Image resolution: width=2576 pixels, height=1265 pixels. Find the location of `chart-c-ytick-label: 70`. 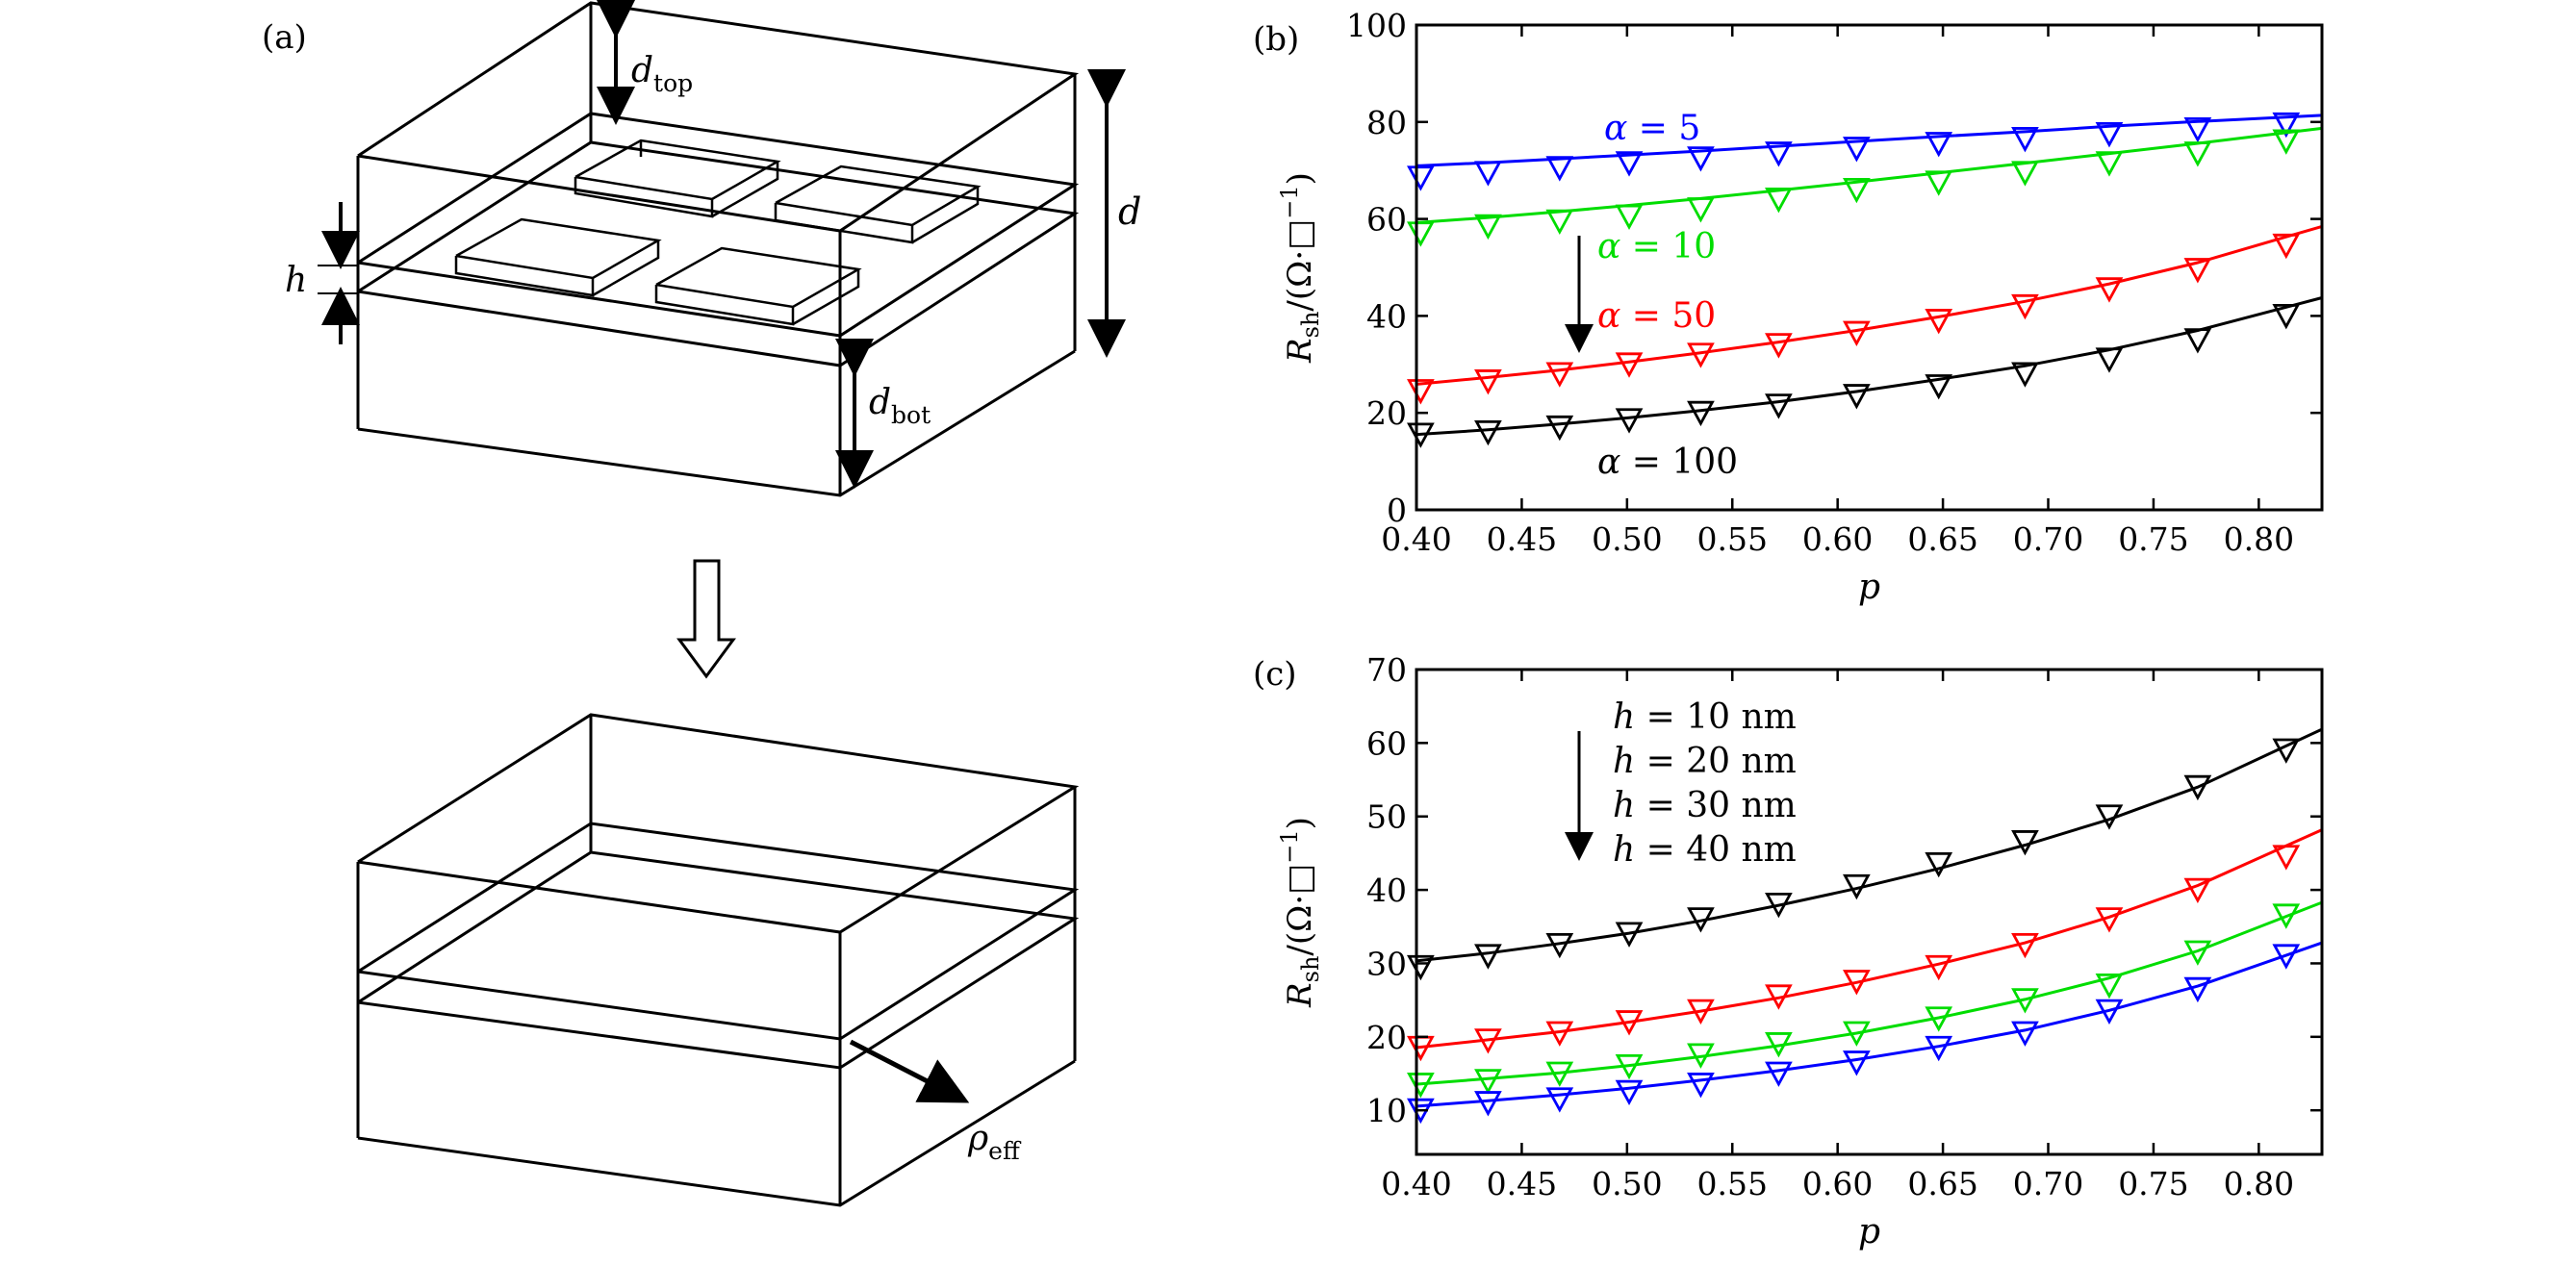

chart-c-ytick-label: 70 is located at coordinates (1386, 670).